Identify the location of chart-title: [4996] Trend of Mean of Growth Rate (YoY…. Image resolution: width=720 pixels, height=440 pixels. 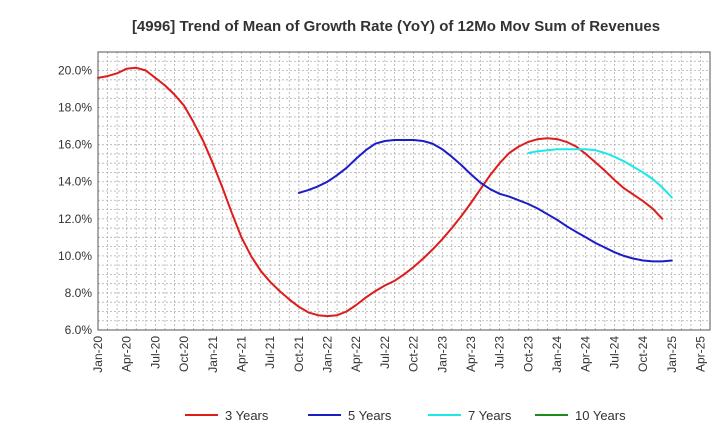
(396, 26).